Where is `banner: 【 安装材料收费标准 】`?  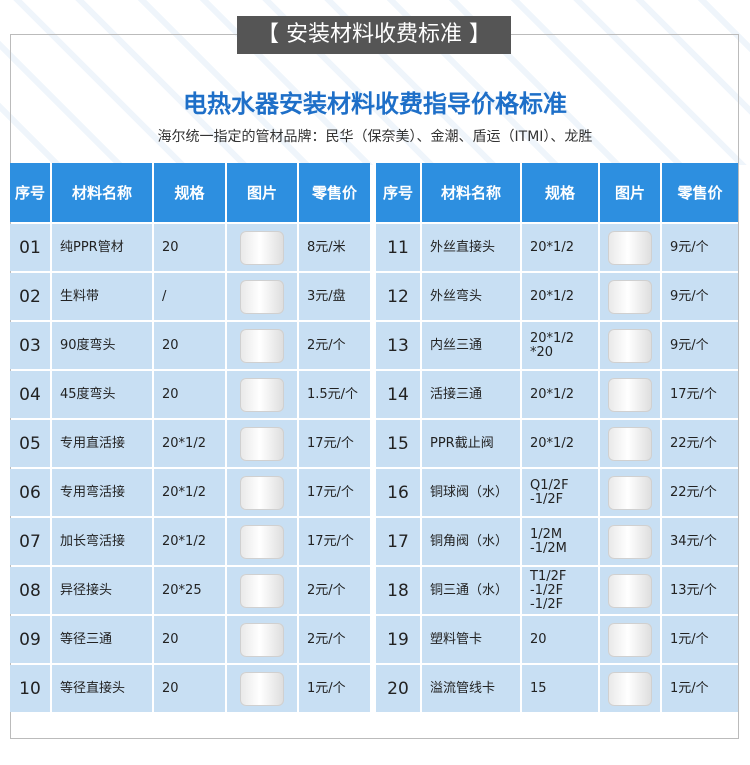
banner: 【 安装材料收费标准 】 is located at coordinates (374, 35).